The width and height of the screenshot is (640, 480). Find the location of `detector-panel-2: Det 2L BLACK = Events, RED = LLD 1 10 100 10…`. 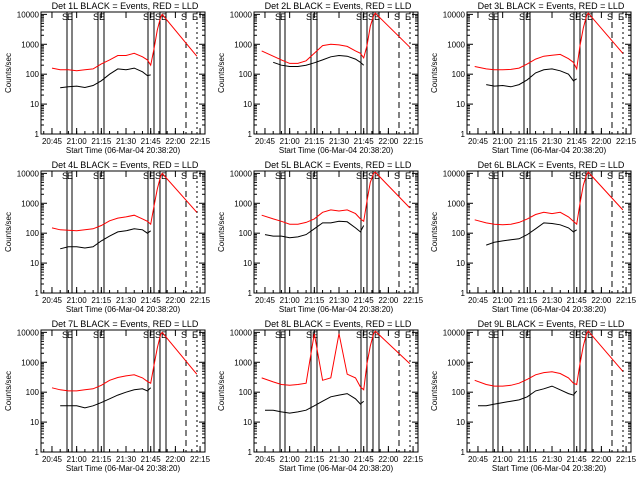

detector-panel-2: Det 2L BLACK = Events, RED = LLD 1 10 100 10… is located at coordinates (320, 78).